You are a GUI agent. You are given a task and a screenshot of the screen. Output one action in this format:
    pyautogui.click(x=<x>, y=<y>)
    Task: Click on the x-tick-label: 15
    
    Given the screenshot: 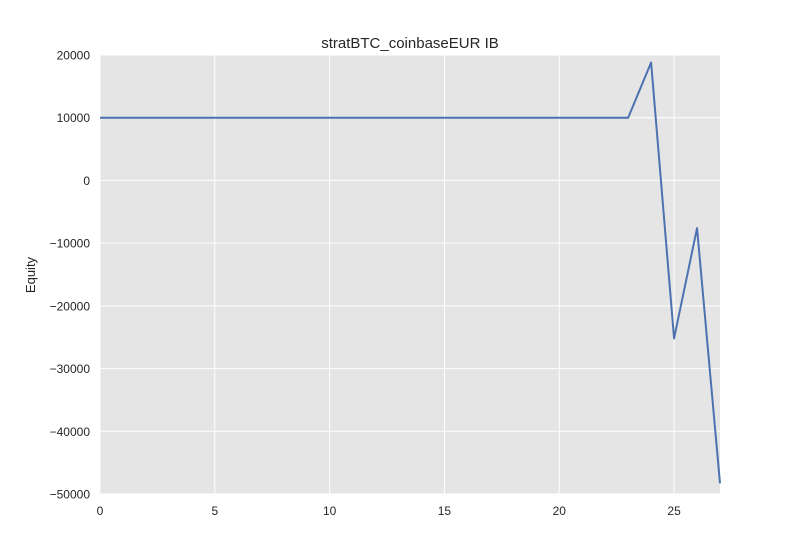 What is the action you would take?
    pyautogui.click(x=445, y=511)
    